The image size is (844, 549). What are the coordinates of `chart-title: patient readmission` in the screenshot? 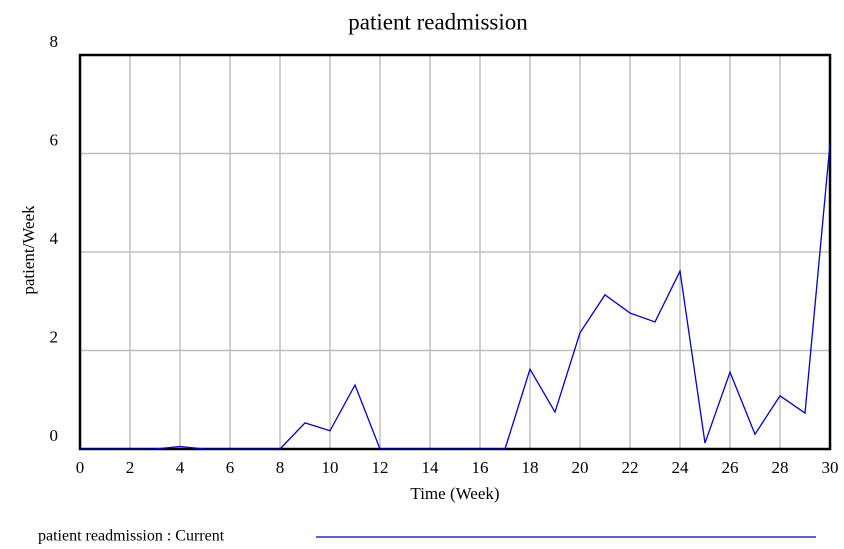 It's located at (438, 21).